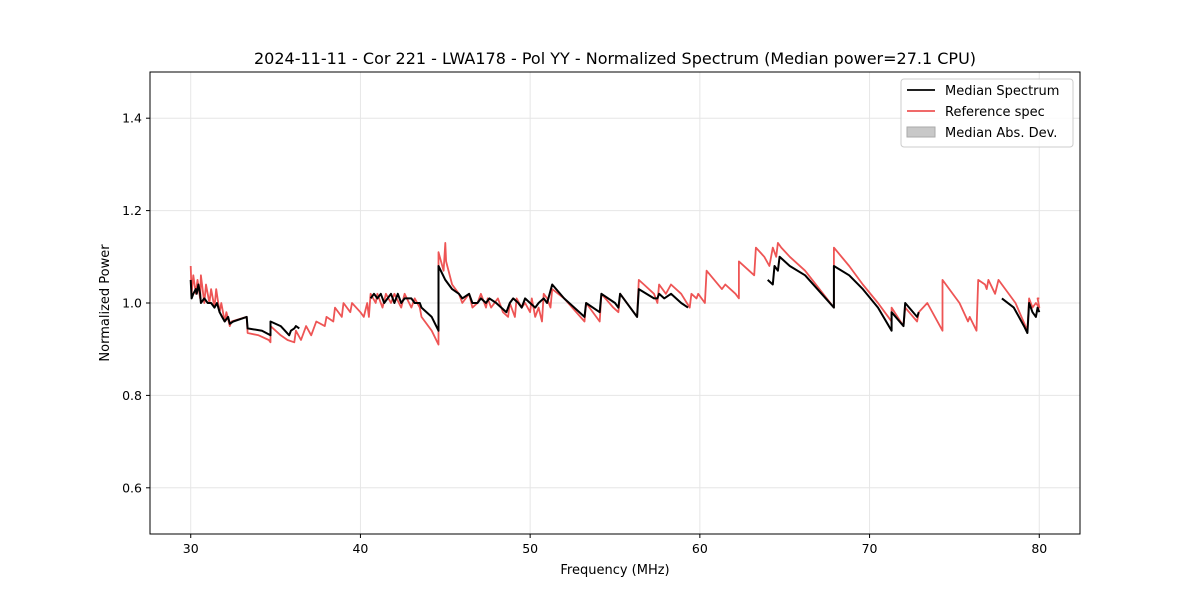 The height and width of the screenshot is (600, 1200). What do you see at coordinates (132, 303) in the screenshot?
I see `y-tick-label: 1.0` at bounding box center [132, 303].